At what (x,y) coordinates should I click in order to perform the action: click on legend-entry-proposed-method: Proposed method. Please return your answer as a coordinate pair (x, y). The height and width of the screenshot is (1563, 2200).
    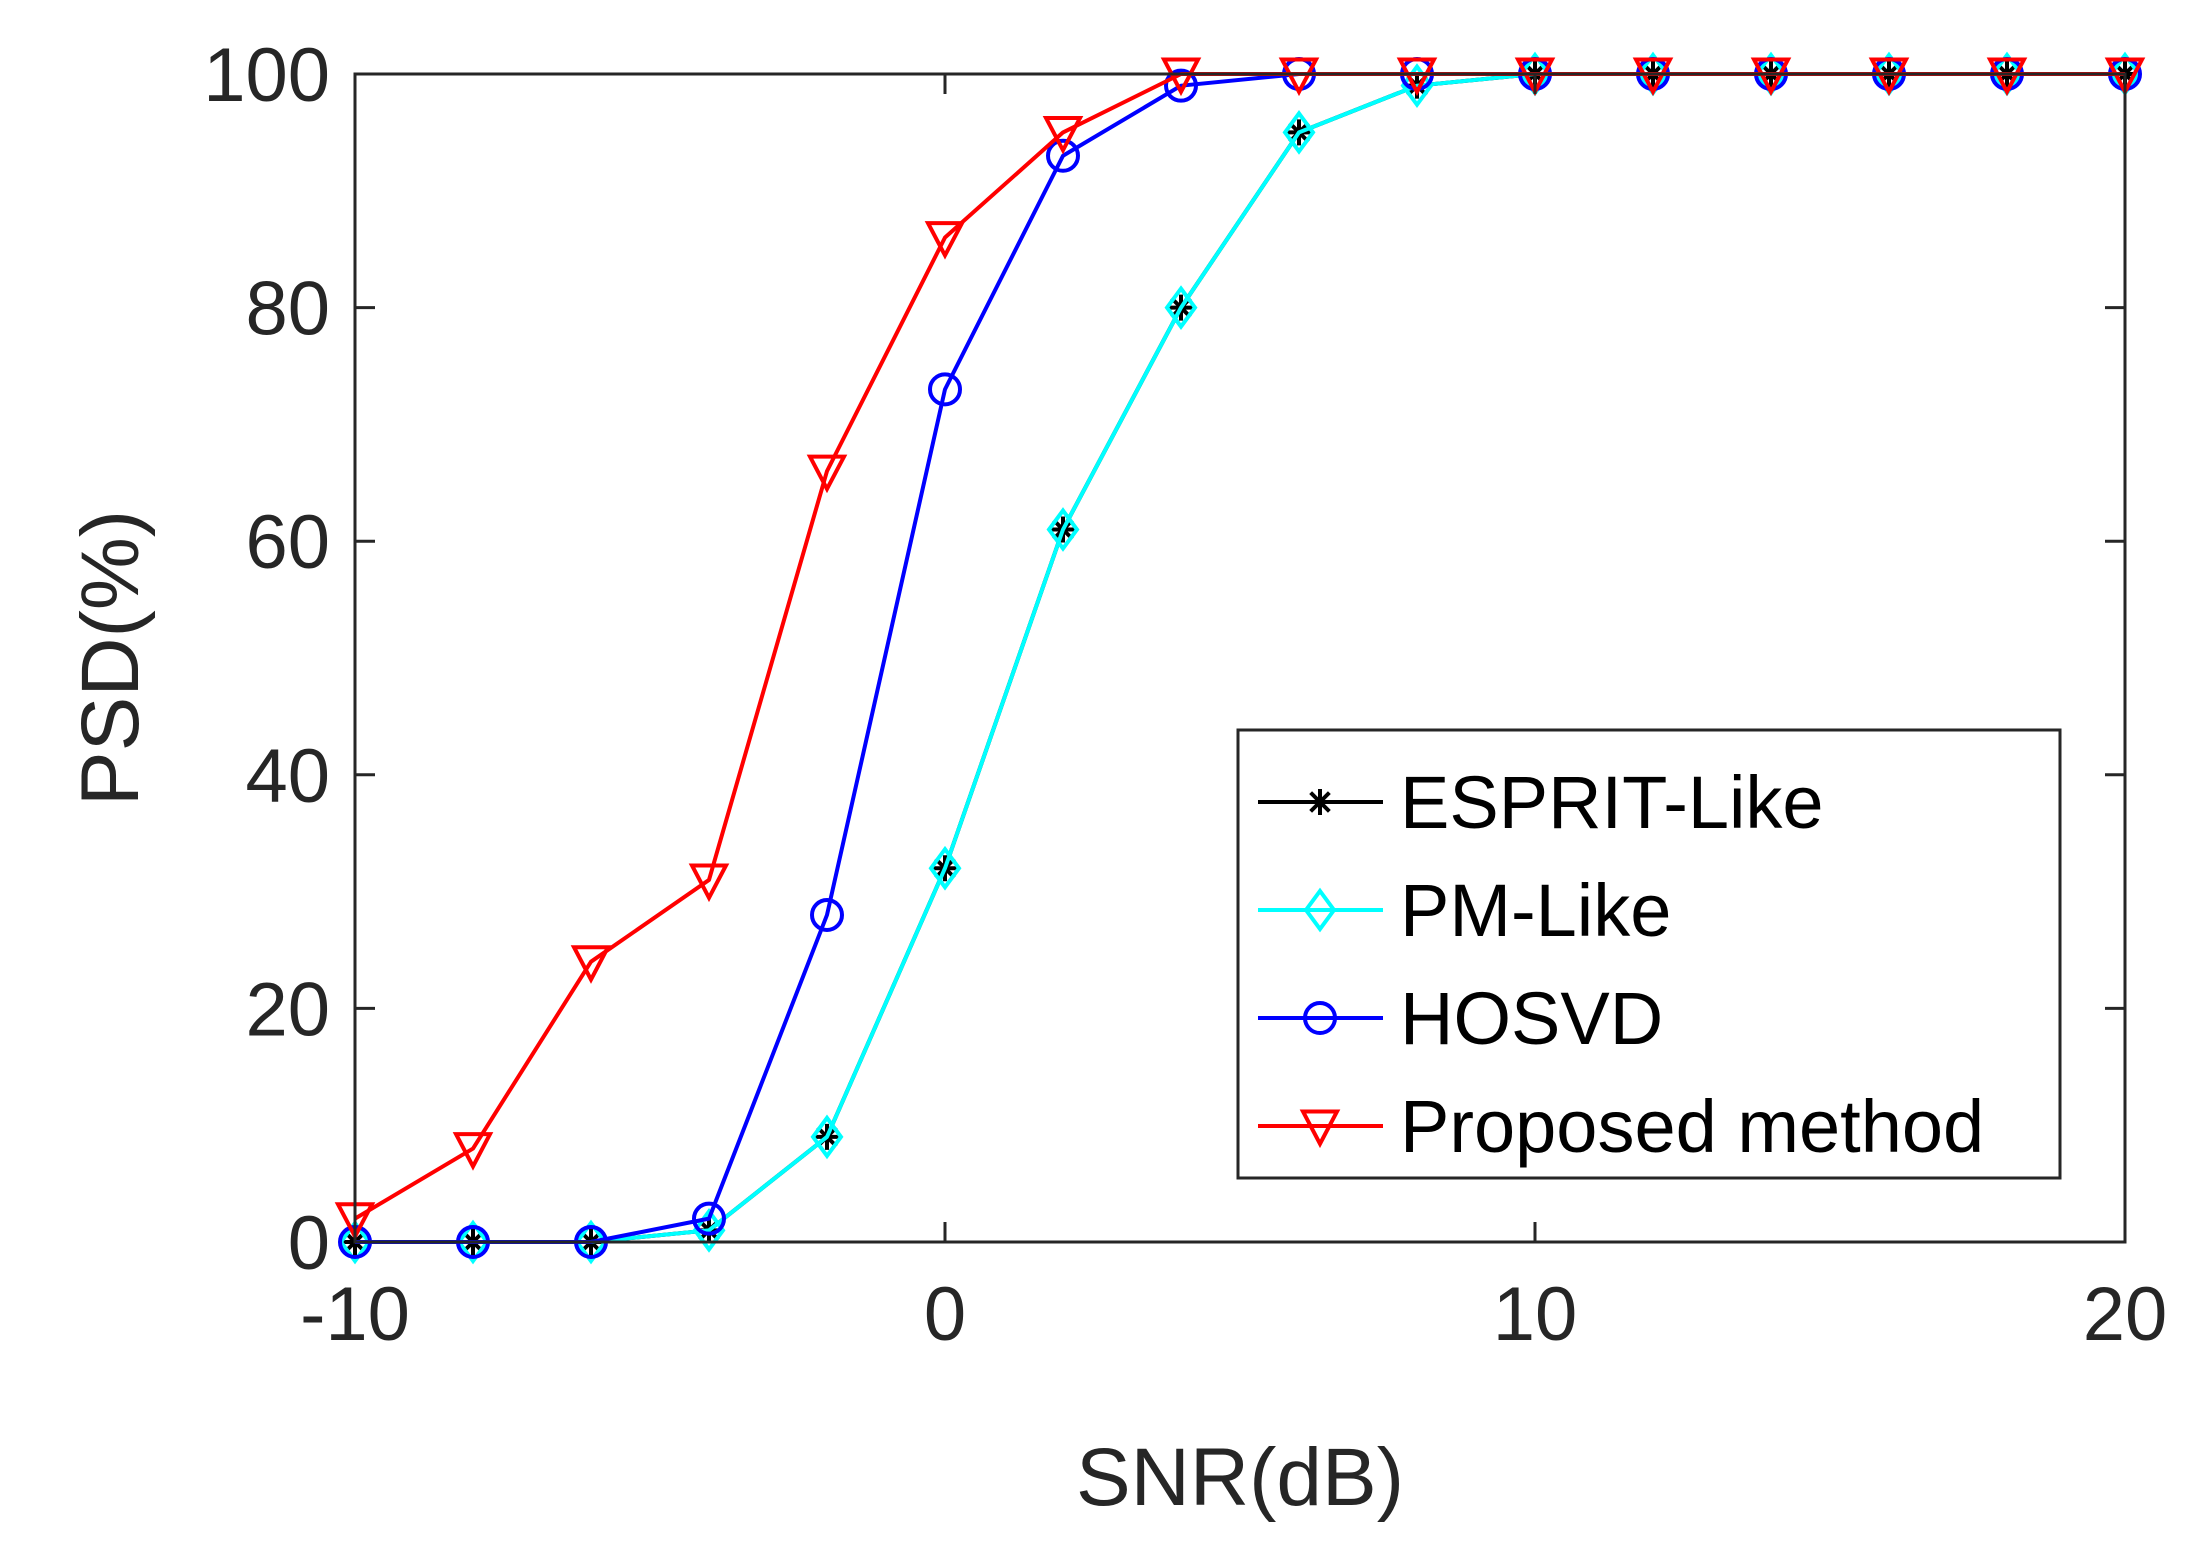
    Looking at the image, I should click on (1621, 1126).